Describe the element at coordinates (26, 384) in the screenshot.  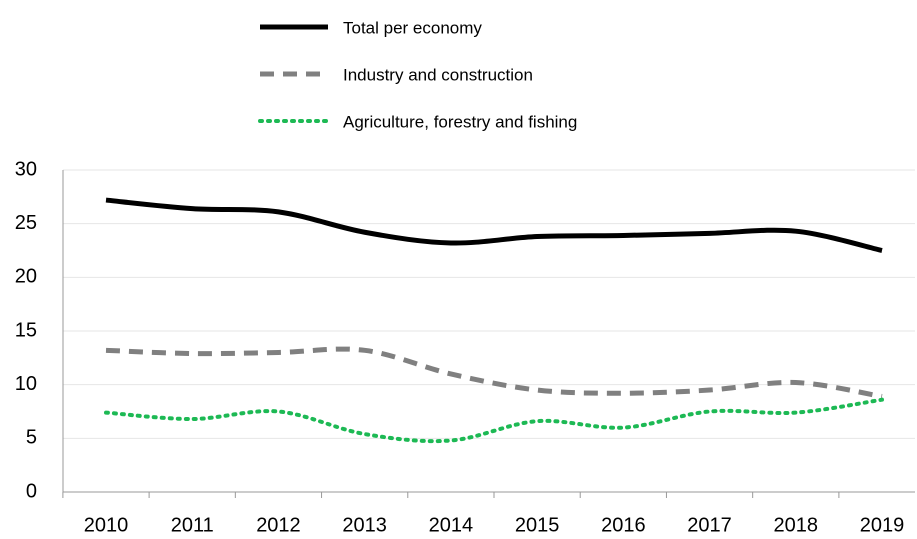
I see `y-tick-label: 10` at that location.